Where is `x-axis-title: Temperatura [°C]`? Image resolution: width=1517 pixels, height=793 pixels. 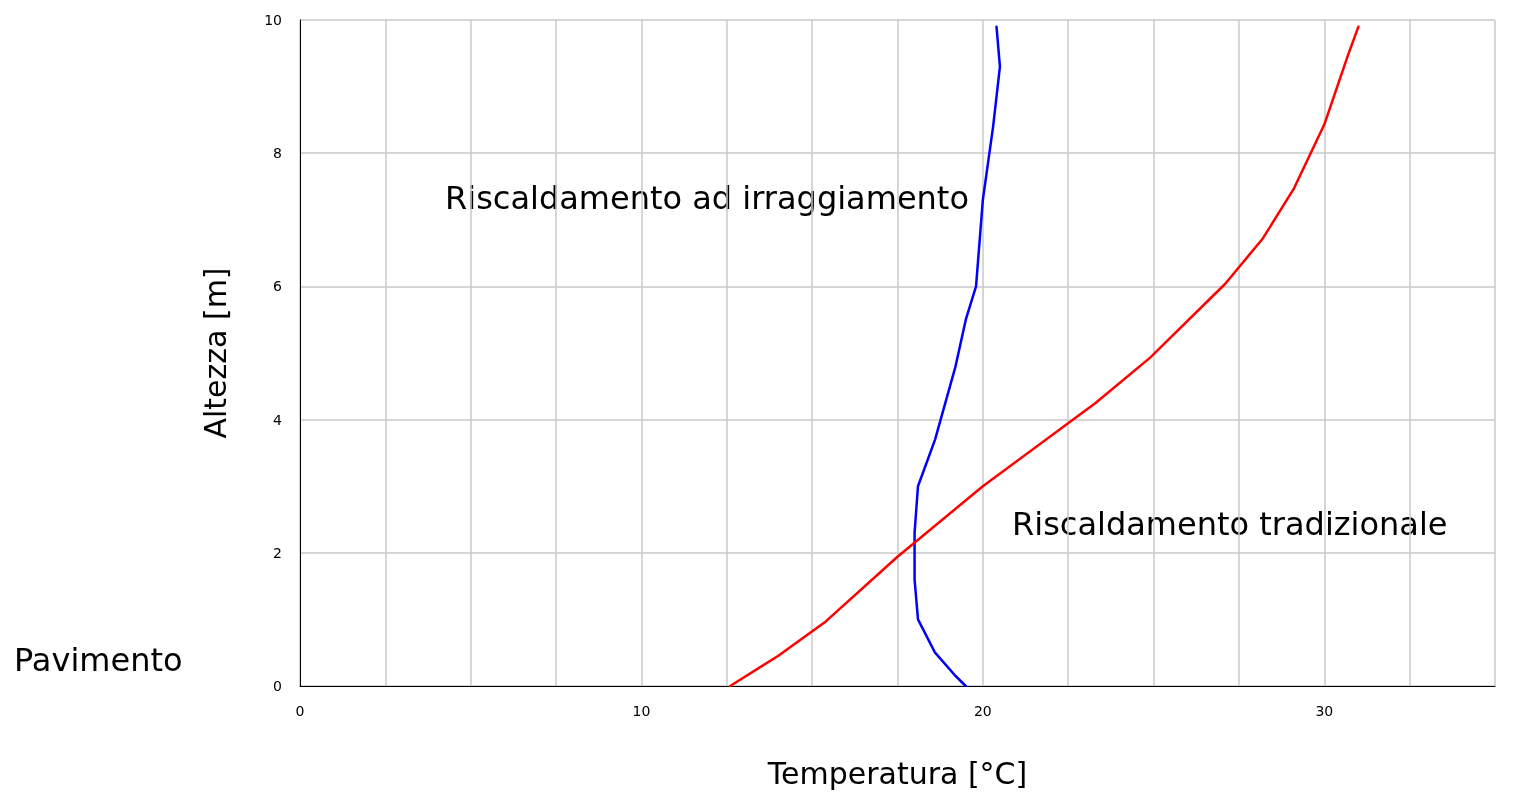 x-axis-title: Temperatura [°C] is located at coordinates (897, 773).